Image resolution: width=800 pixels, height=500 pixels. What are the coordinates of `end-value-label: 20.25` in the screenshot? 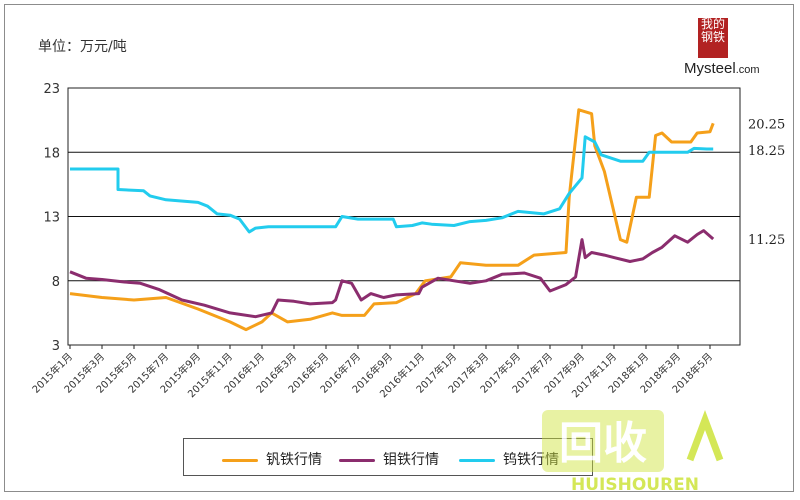 It's located at (766, 124).